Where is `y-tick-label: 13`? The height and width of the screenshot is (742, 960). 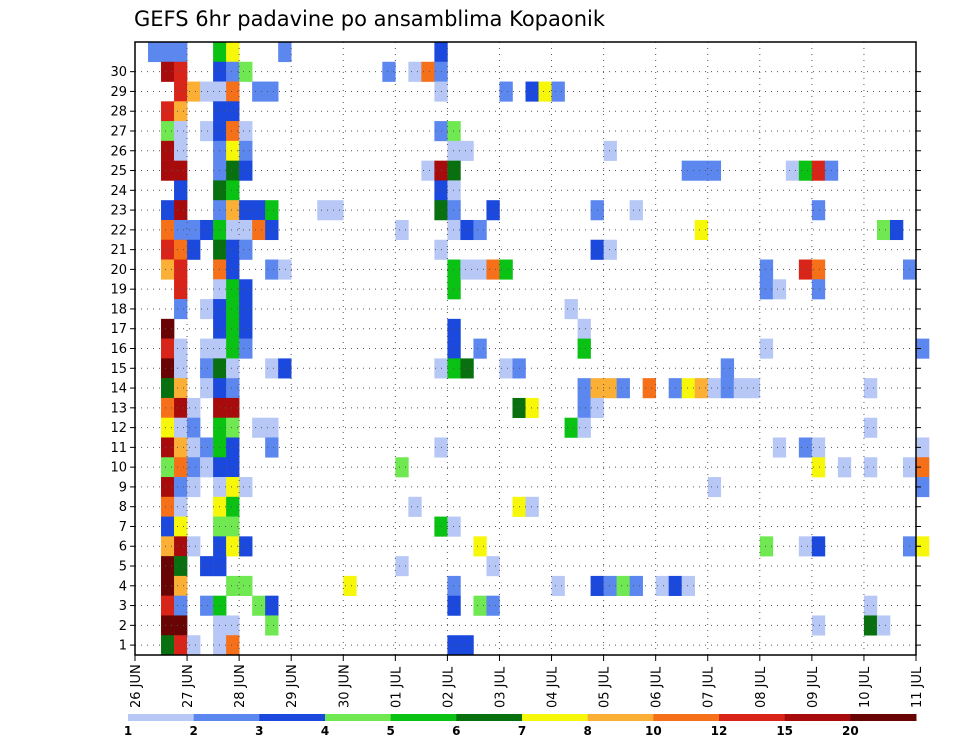 y-tick-label: 13 is located at coordinates (118, 408).